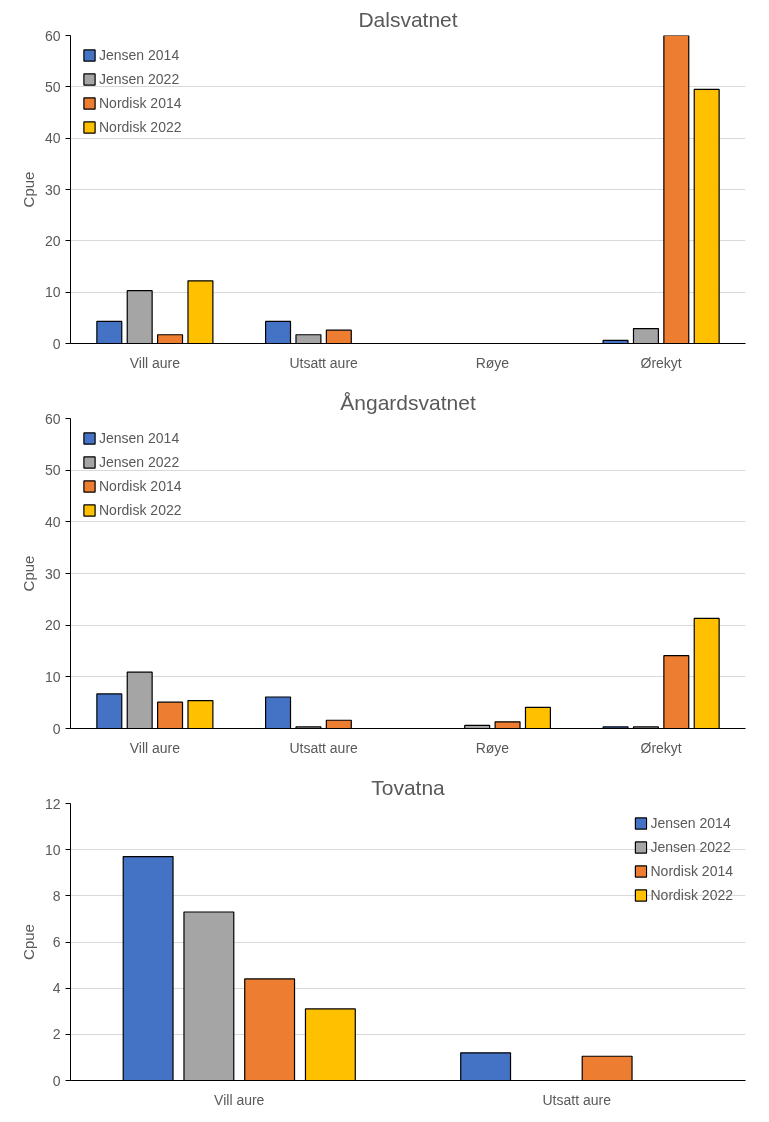 This screenshot has height=1122, width=769. Describe the element at coordinates (56, 988) in the screenshot. I see `y-tick-label: 4` at that location.